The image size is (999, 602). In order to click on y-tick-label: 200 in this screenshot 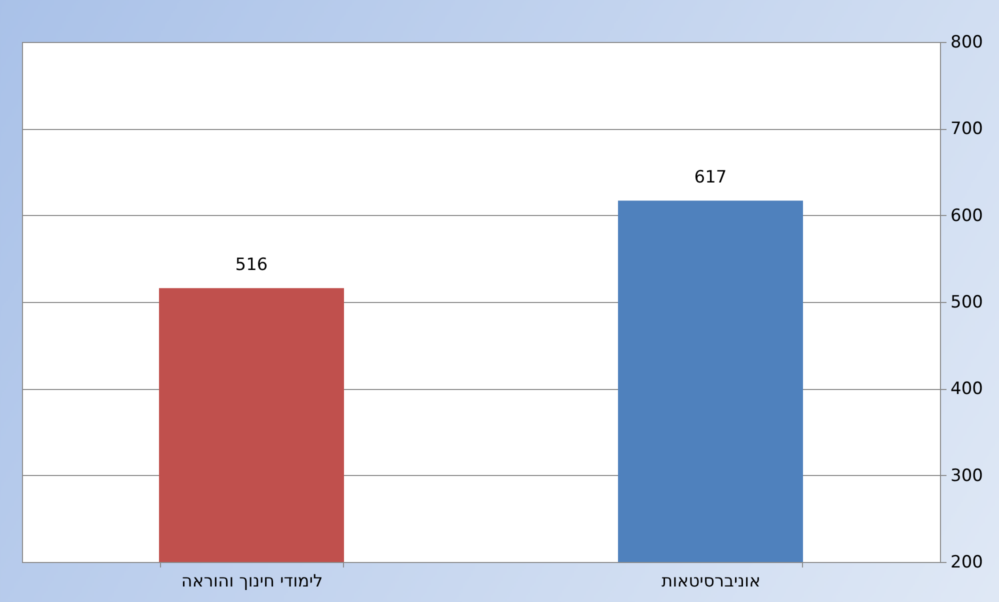, I will do `click(966, 562)`.